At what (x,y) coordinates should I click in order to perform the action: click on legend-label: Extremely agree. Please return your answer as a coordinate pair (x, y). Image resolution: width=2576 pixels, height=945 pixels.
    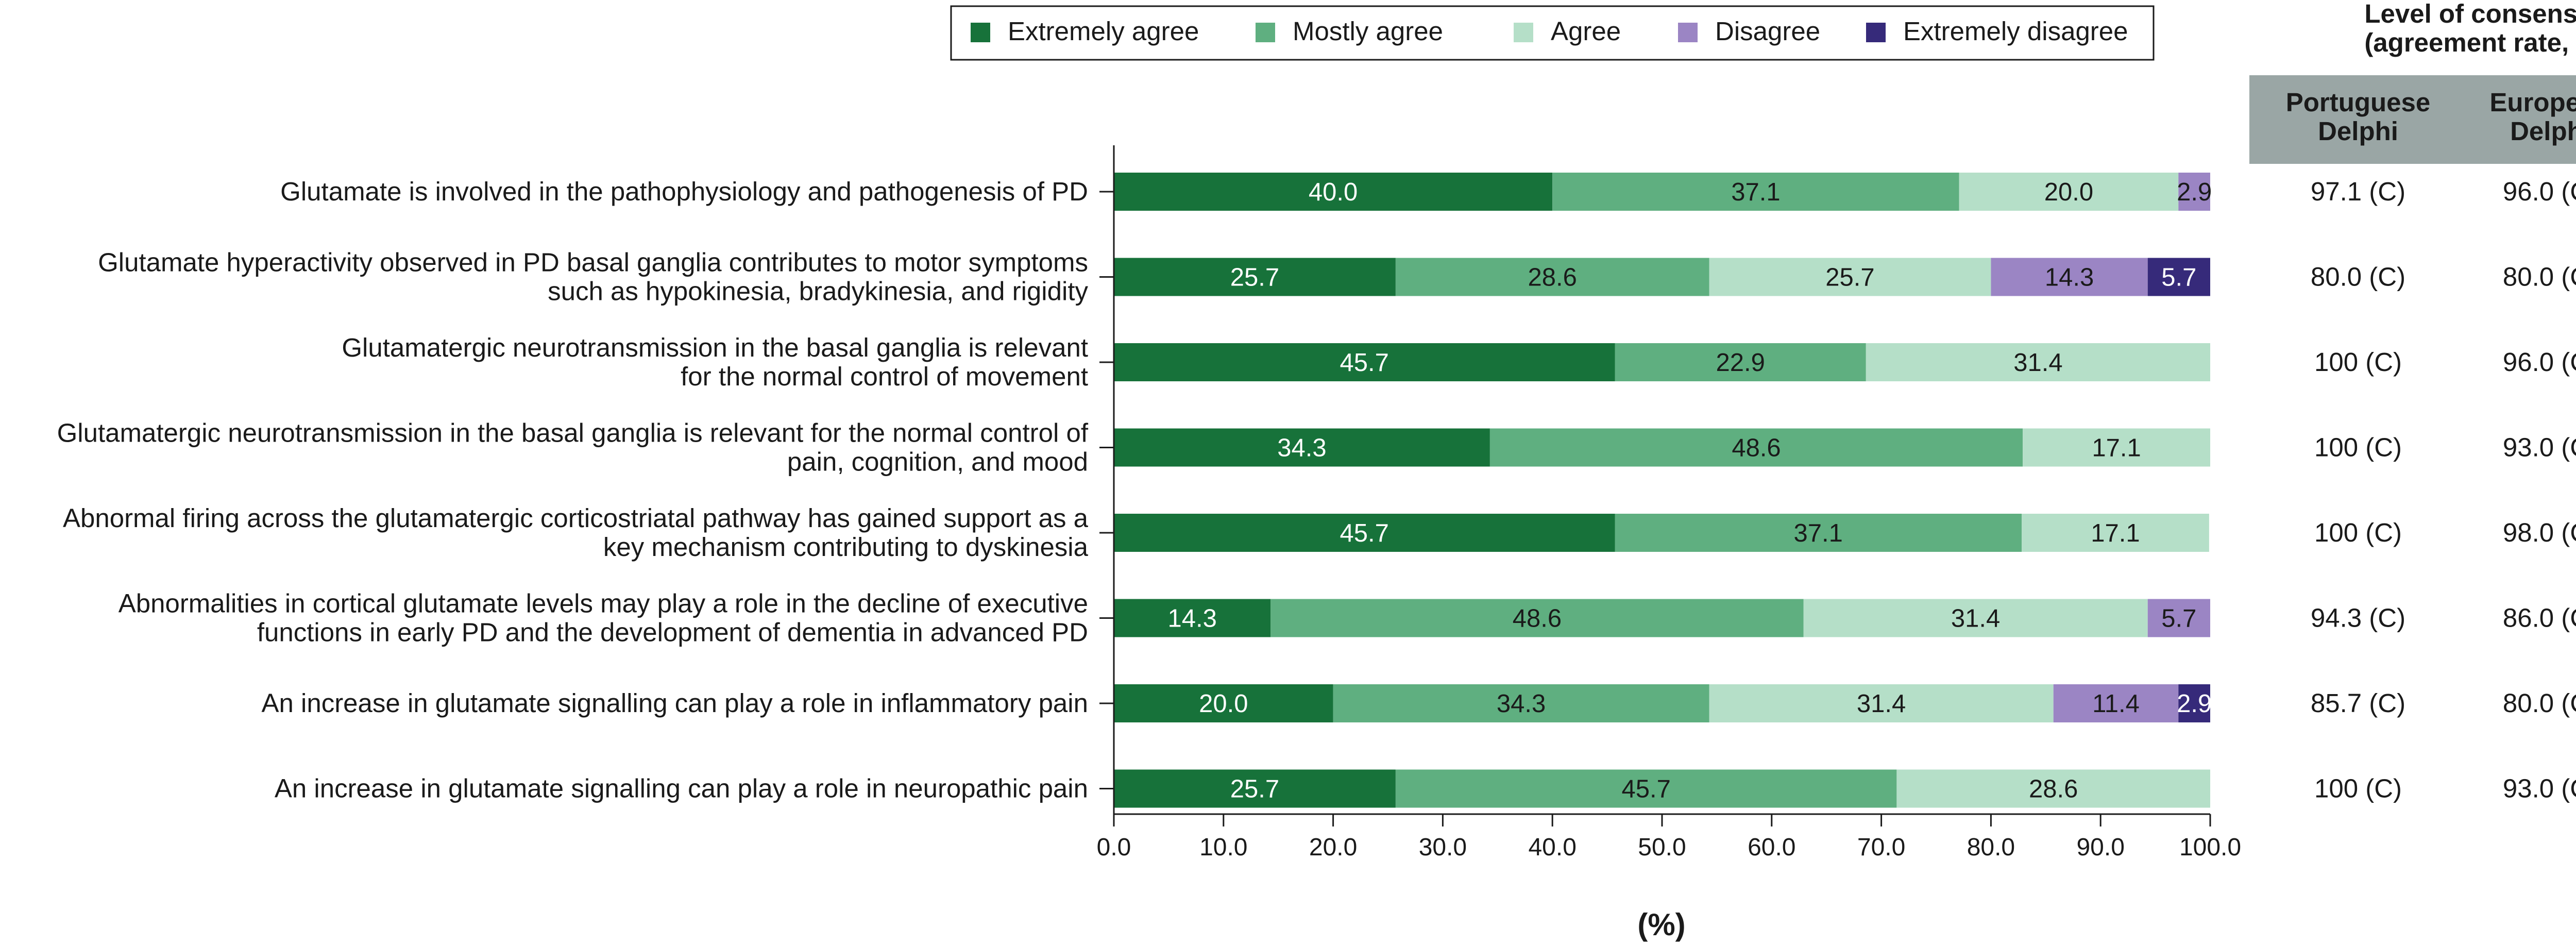
    Looking at the image, I should click on (1103, 31).